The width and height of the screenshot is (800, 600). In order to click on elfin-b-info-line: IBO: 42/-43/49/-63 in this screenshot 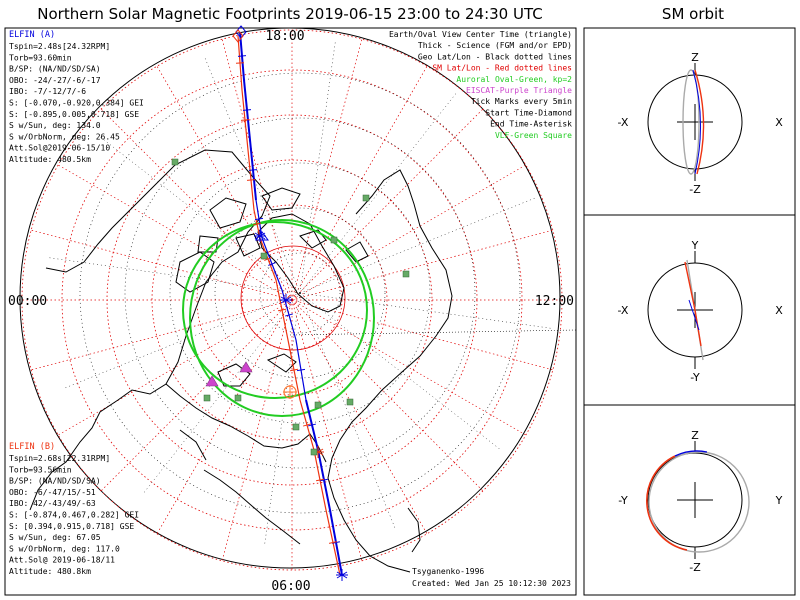, I will do `click(52, 503)`.